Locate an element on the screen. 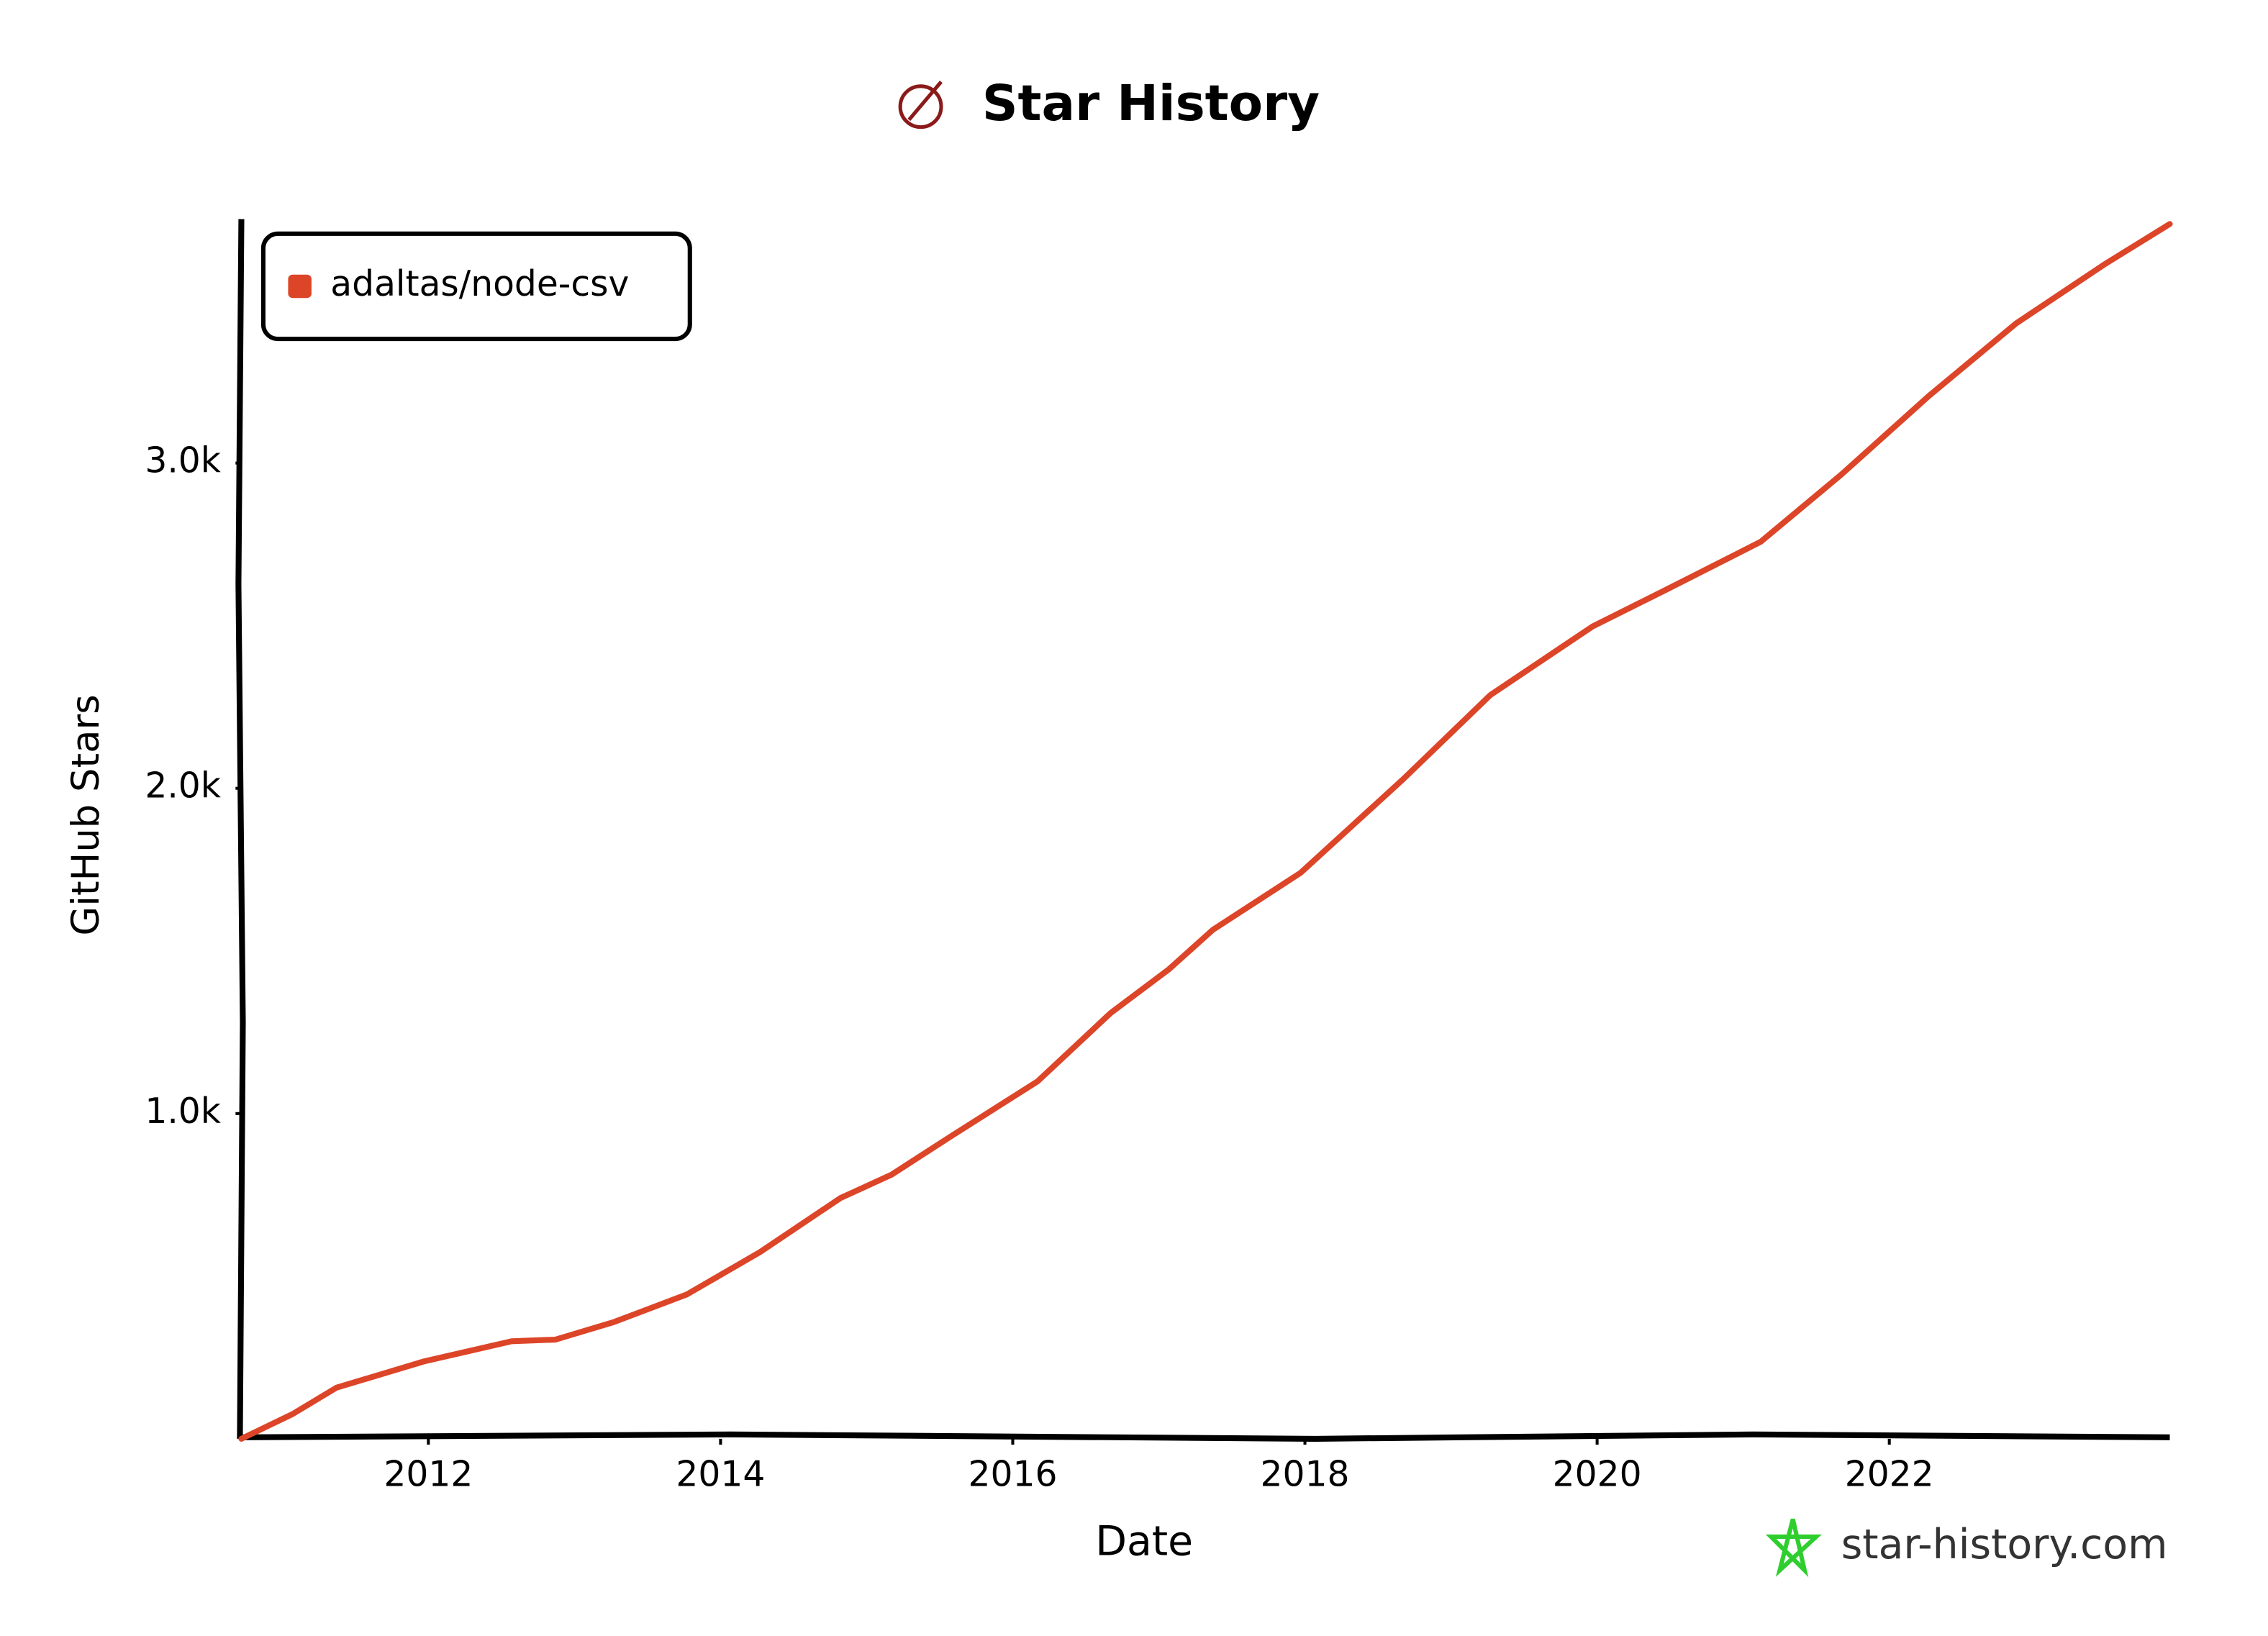  legend-box is located at coordinates (476, 287).